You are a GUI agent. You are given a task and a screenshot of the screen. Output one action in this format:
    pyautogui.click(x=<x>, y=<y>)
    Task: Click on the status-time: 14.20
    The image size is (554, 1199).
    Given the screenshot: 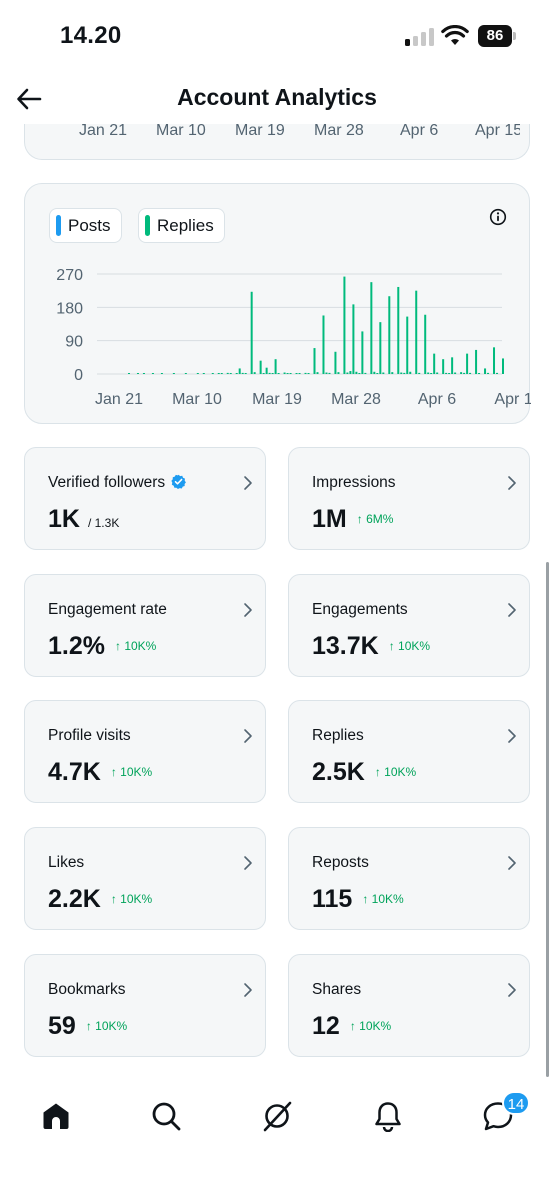 What is the action you would take?
    pyautogui.click(x=91, y=35)
    